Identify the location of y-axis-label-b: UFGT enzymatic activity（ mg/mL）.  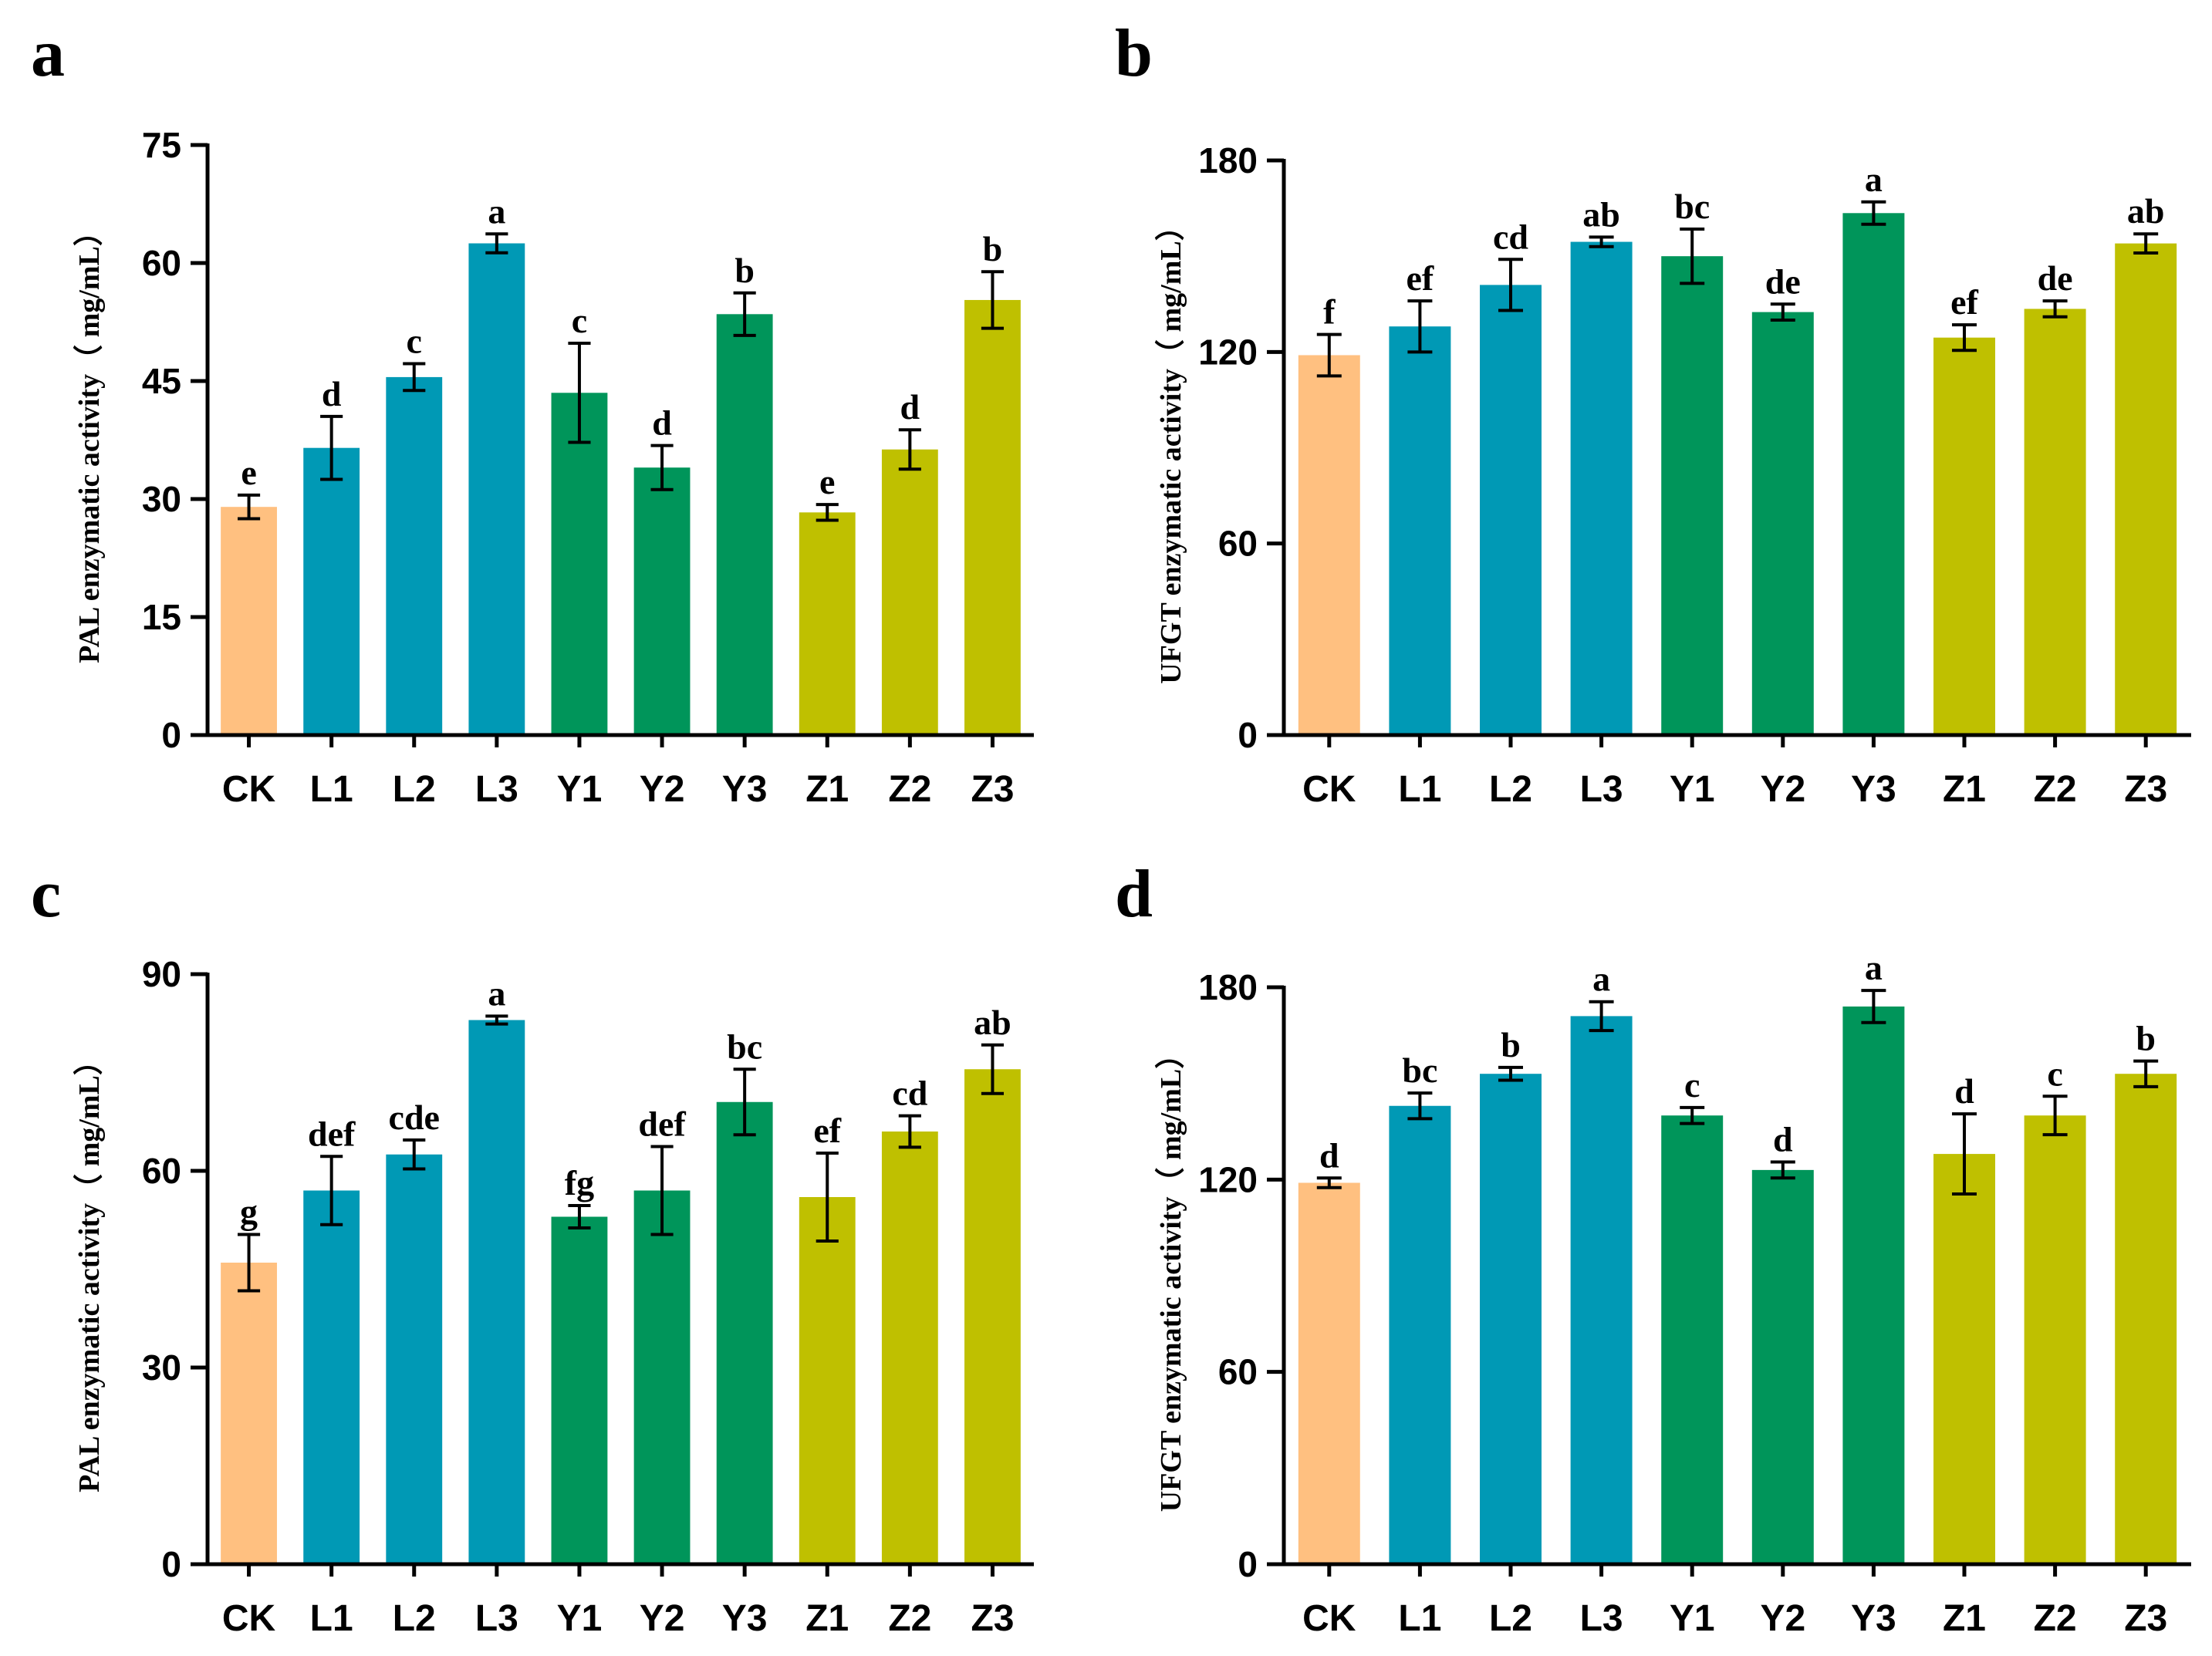
(1171, 447).